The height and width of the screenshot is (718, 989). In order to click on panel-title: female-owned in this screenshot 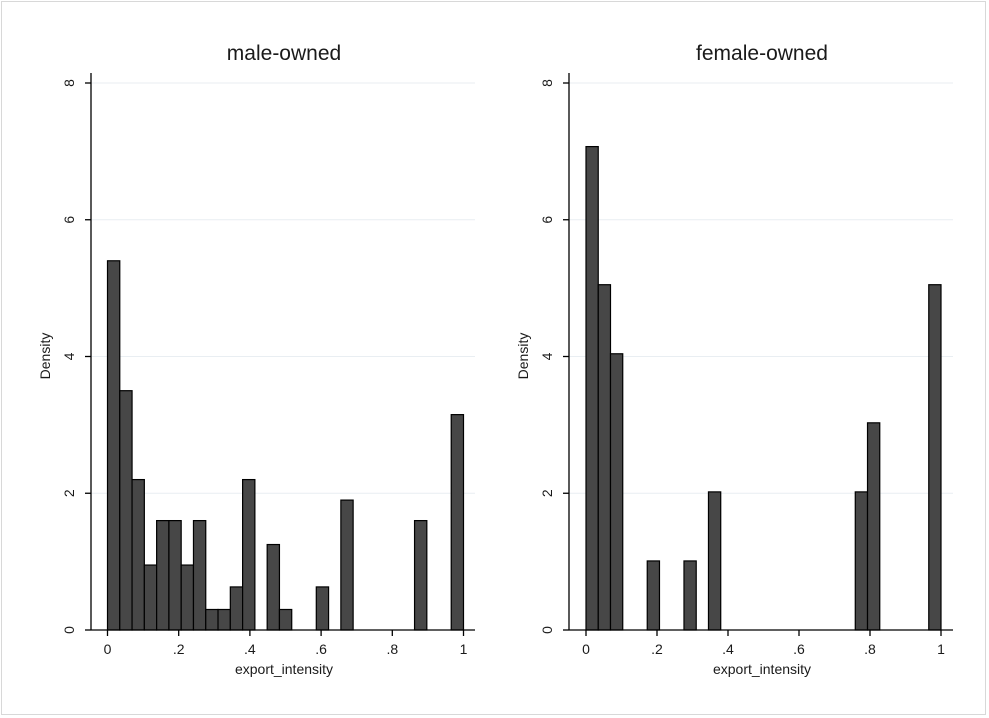, I will do `click(762, 53)`.